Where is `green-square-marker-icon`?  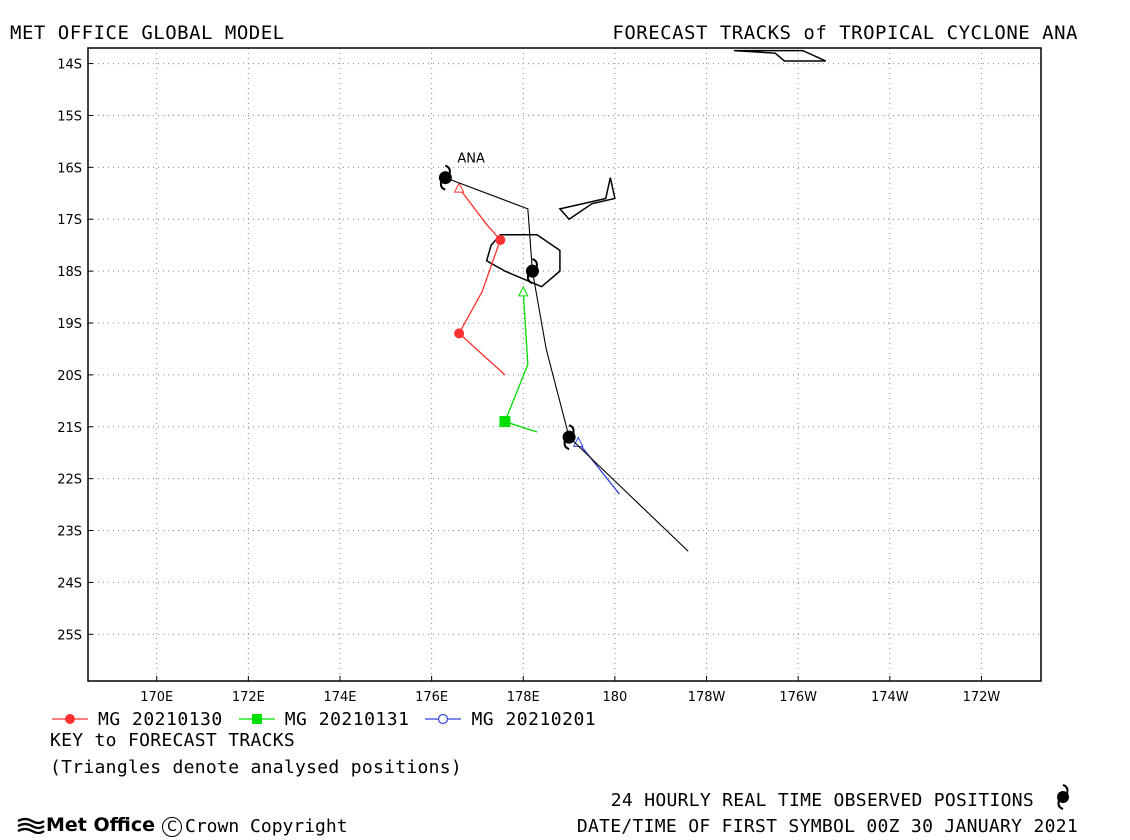
green-square-marker-icon is located at coordinates (256, 719).